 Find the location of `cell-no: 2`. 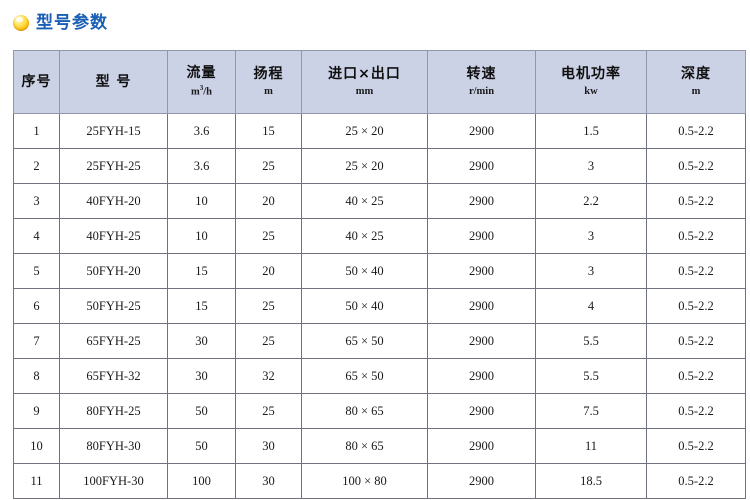

cell-no: 2 is located at coordinates (36, 166).